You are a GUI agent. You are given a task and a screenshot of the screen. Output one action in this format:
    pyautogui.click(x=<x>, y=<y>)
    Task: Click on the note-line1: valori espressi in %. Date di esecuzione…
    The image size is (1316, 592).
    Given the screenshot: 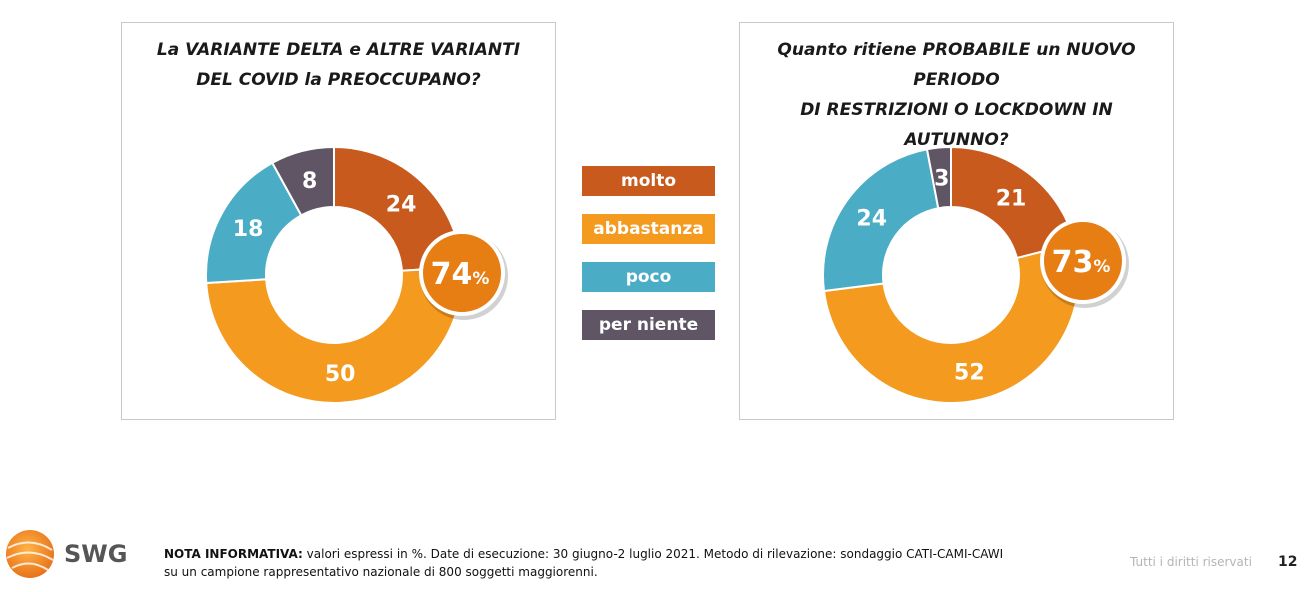 What is the action you would take?
    pyautogui.click(x=653, y=554)
    